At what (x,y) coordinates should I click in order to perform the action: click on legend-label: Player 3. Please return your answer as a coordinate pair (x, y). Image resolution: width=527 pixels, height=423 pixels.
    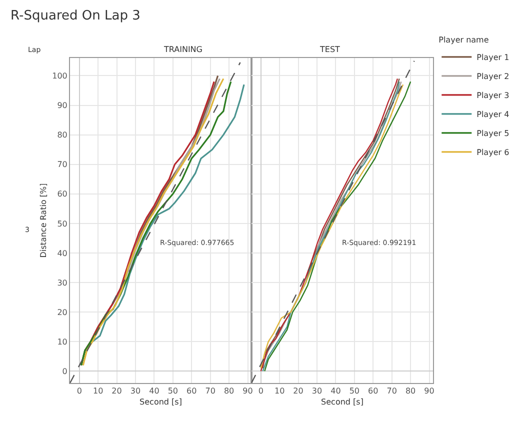
    Looking at the image, I should click on (493, 95).